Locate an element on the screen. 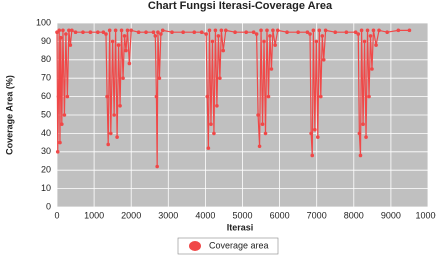  y-tick-label: 60 is located at coordinates (46, 96).